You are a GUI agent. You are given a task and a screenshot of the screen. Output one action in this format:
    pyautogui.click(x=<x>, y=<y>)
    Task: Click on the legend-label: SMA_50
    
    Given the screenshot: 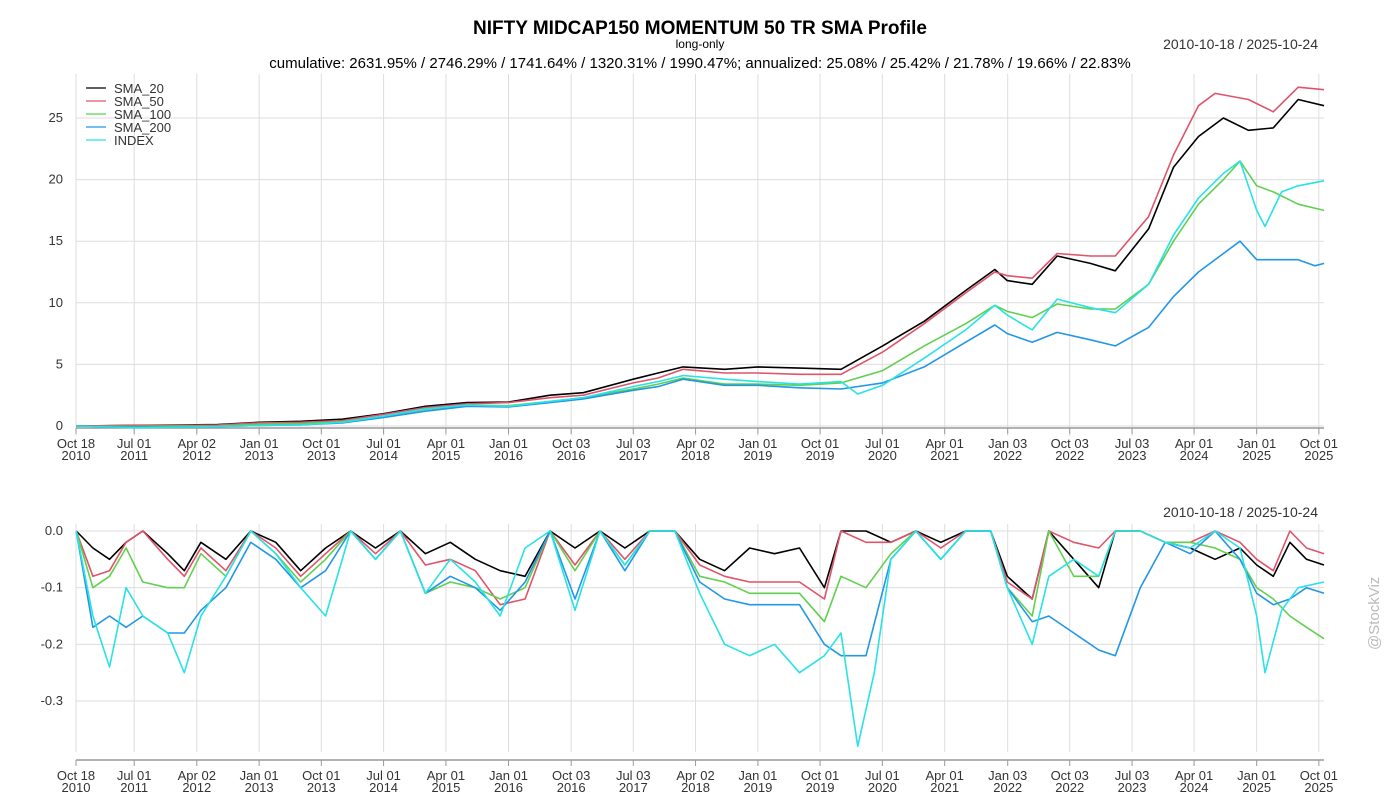 What is the action you would take?
    pyautogui.click(x=139, y=101)
    